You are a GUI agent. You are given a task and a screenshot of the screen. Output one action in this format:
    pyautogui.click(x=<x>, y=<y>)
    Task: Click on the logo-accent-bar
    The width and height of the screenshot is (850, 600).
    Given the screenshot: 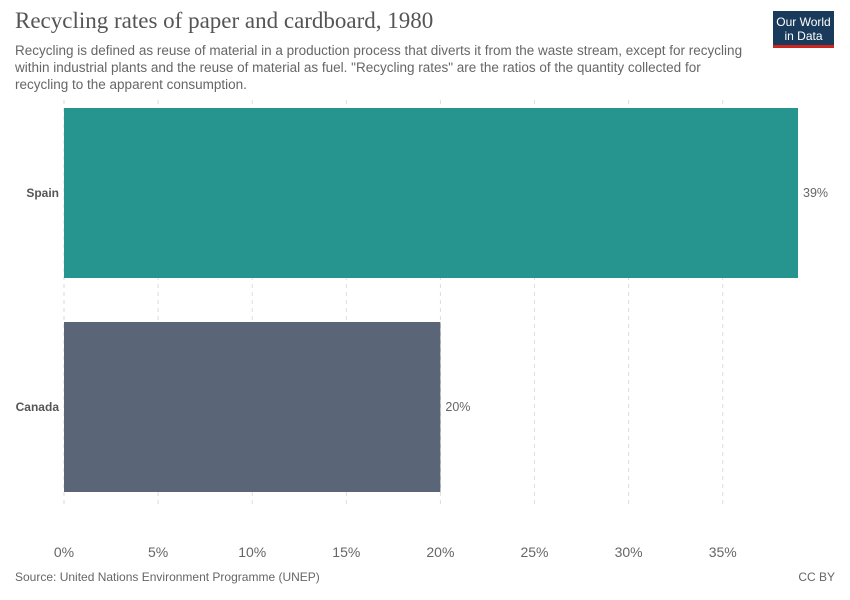 What is the action you would take?
    pyautogui.click(x=803, y=46)
    